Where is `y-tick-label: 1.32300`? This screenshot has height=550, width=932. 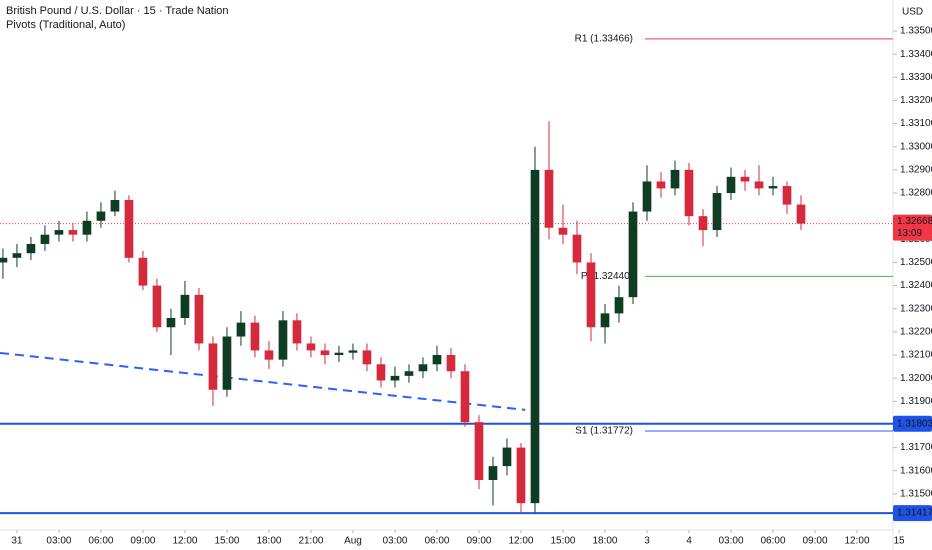
y-tick-label: 1.32300 is located at coordinates (916, 308).